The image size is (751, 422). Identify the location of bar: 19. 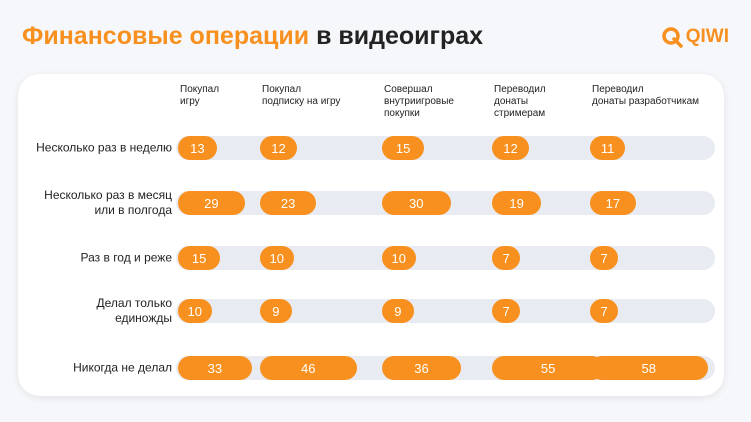
(517, 203).